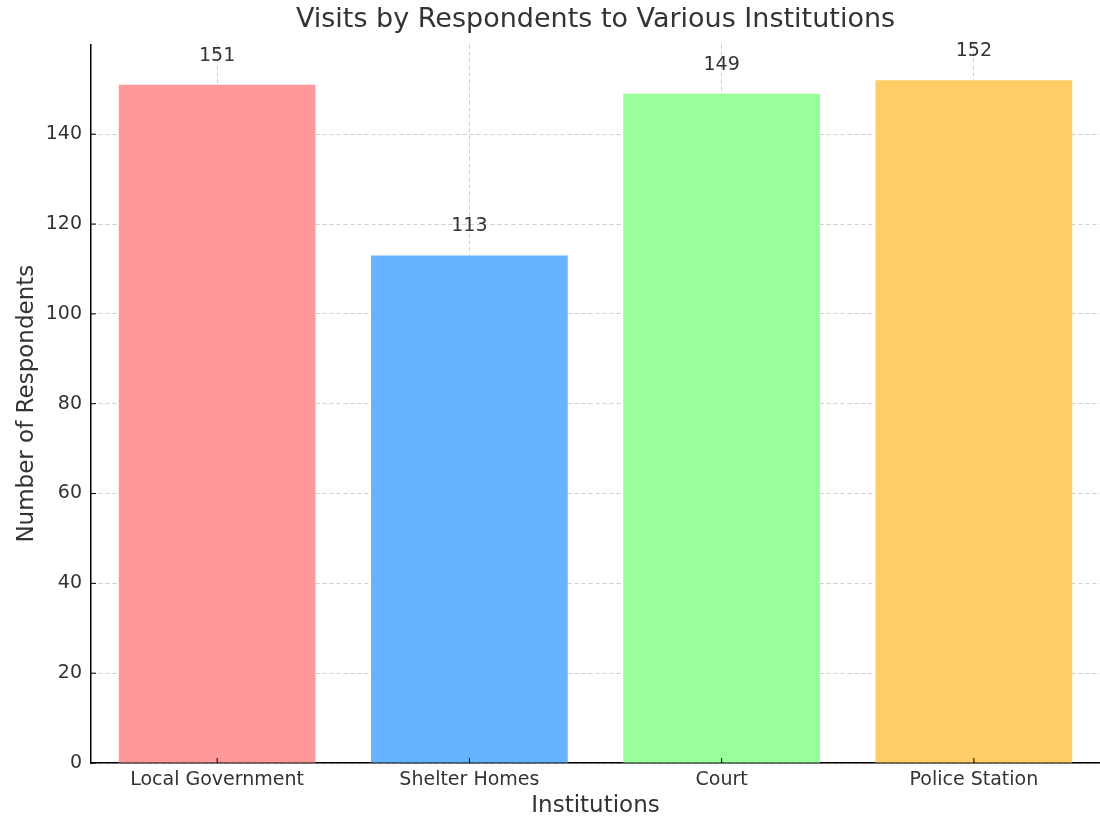 This screenshot has width=1100, height=821. What do you see at coordinates (469, 224) in the screenshot?
I see `data-label: 113` at bounding box center [469, 224].